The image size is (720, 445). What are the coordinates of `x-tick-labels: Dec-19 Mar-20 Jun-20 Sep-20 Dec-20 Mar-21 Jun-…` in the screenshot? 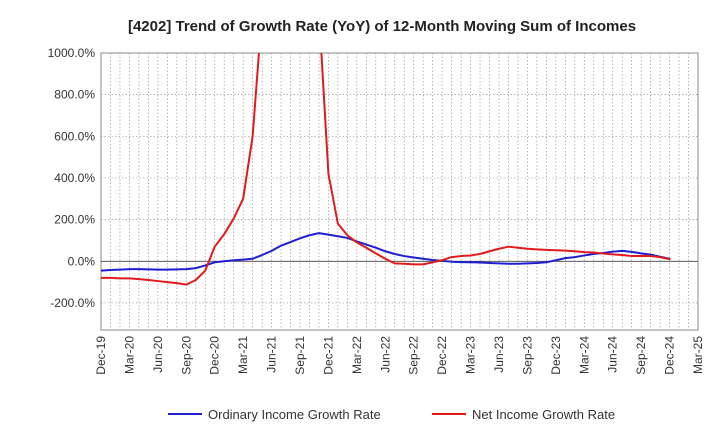 It's located at (399, 355).